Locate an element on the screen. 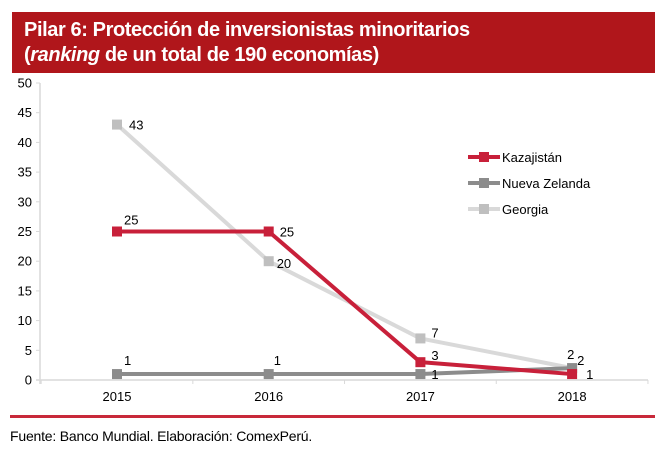  x-tick-label: 2018 is located at coordinates (572, 396).